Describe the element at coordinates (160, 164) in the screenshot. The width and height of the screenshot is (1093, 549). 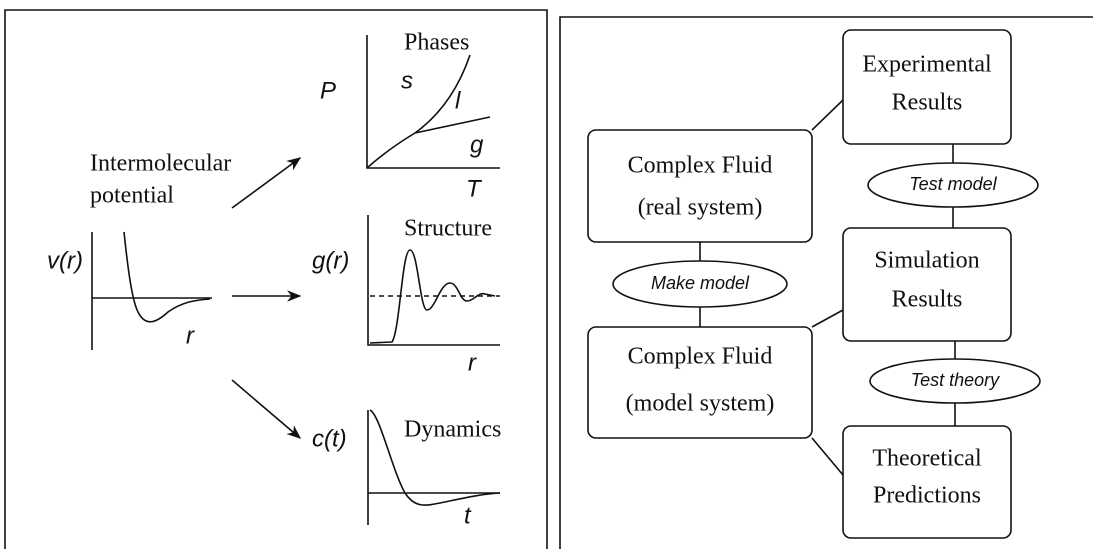
I see `source-label: Intermolecular` at that location.